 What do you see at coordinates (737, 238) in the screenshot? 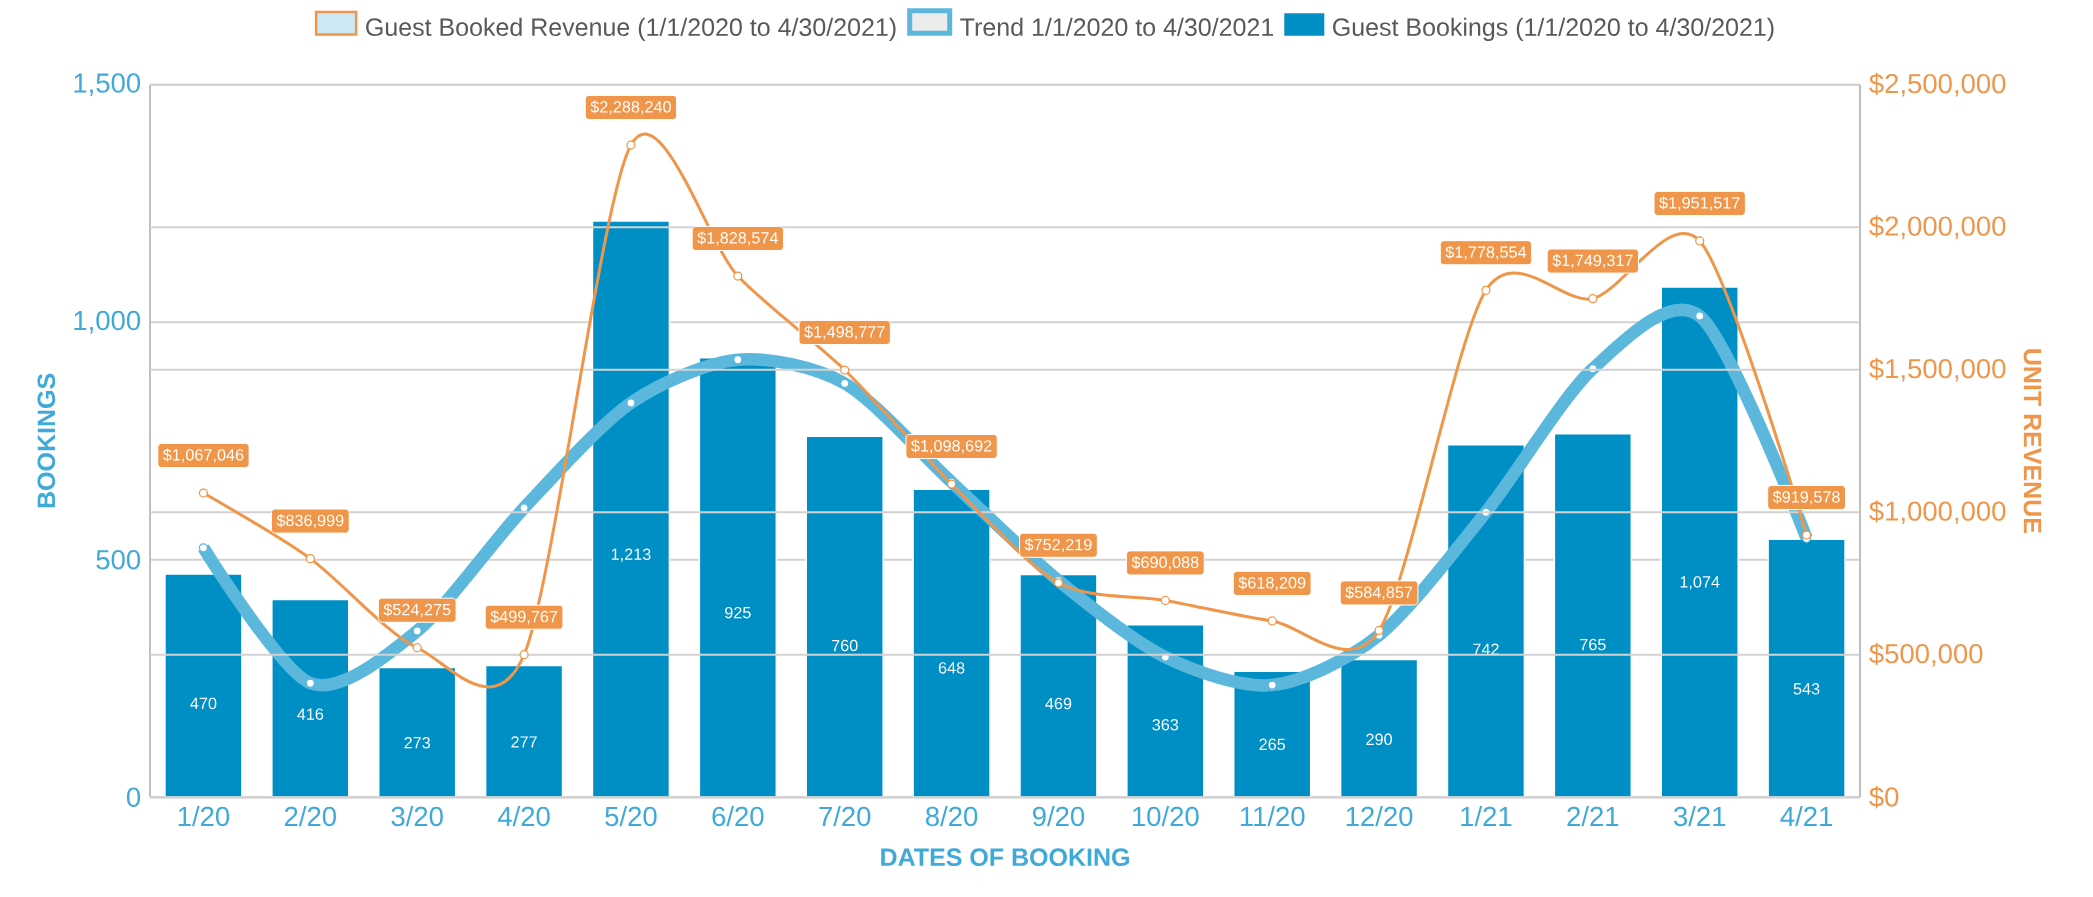
I see `data-label: $1,828,574` at bounding box center [737, 238].